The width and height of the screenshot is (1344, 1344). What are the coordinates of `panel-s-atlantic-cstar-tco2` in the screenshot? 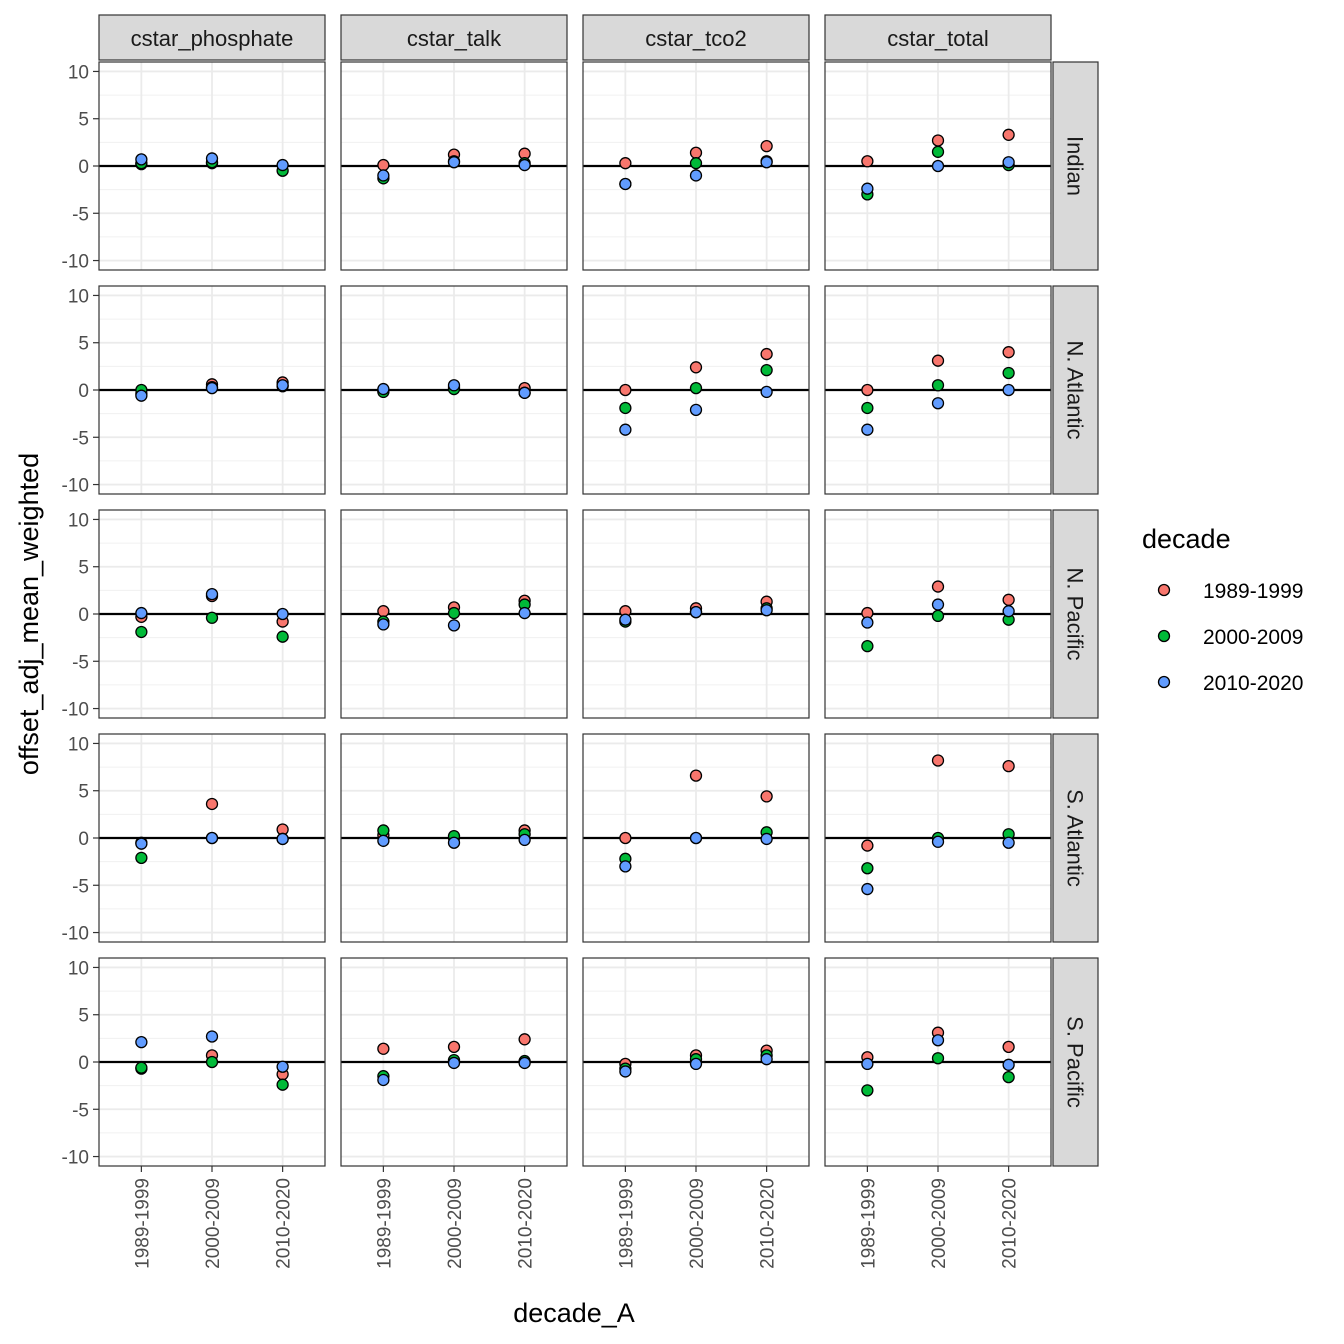 It's located at (696, 838).